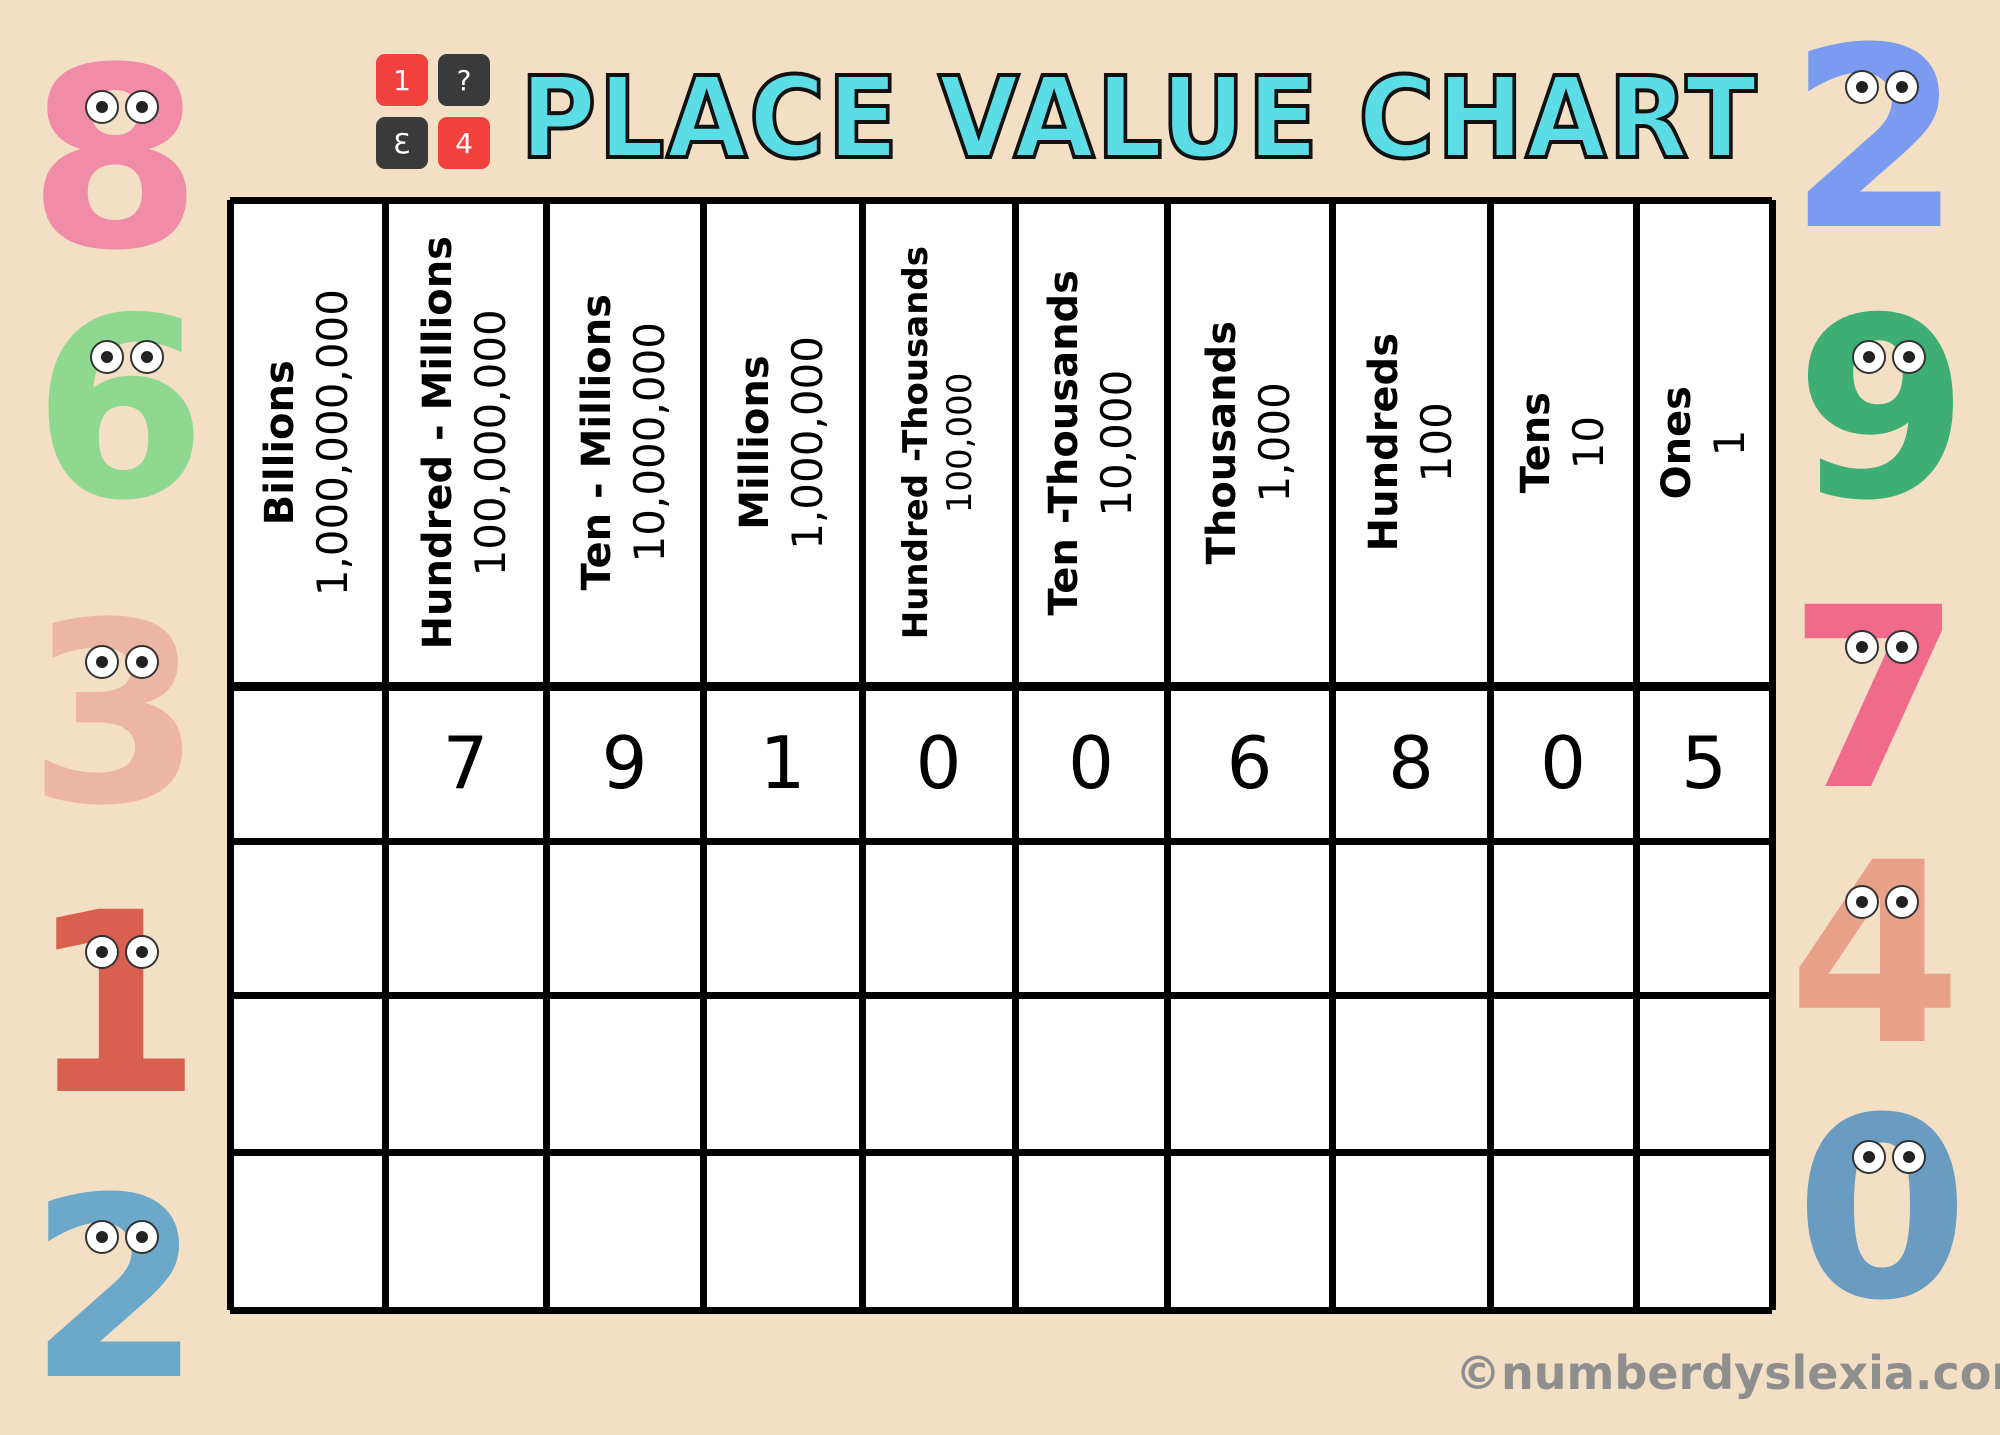  I want to click on place-name: Tens, so click(1535, 442).